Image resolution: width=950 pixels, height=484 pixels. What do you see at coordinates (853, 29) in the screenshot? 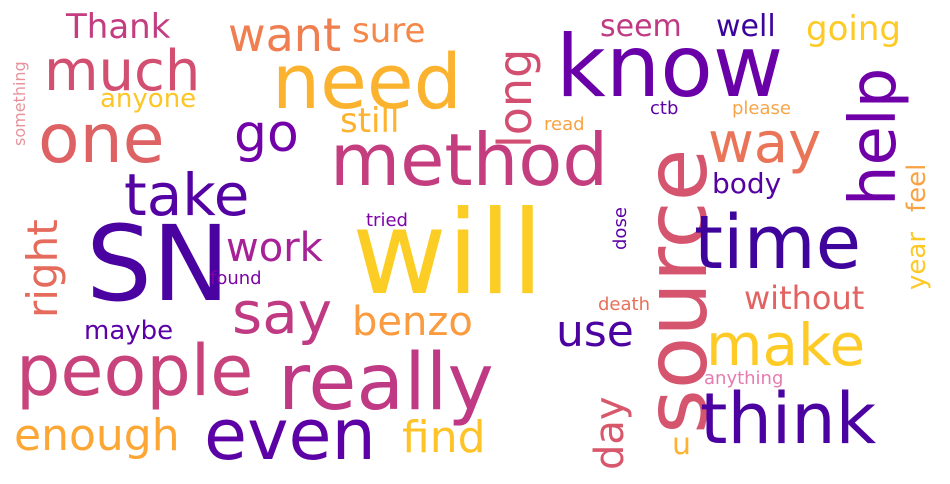
I see `word-going: going` at bounding box center [853, 29].